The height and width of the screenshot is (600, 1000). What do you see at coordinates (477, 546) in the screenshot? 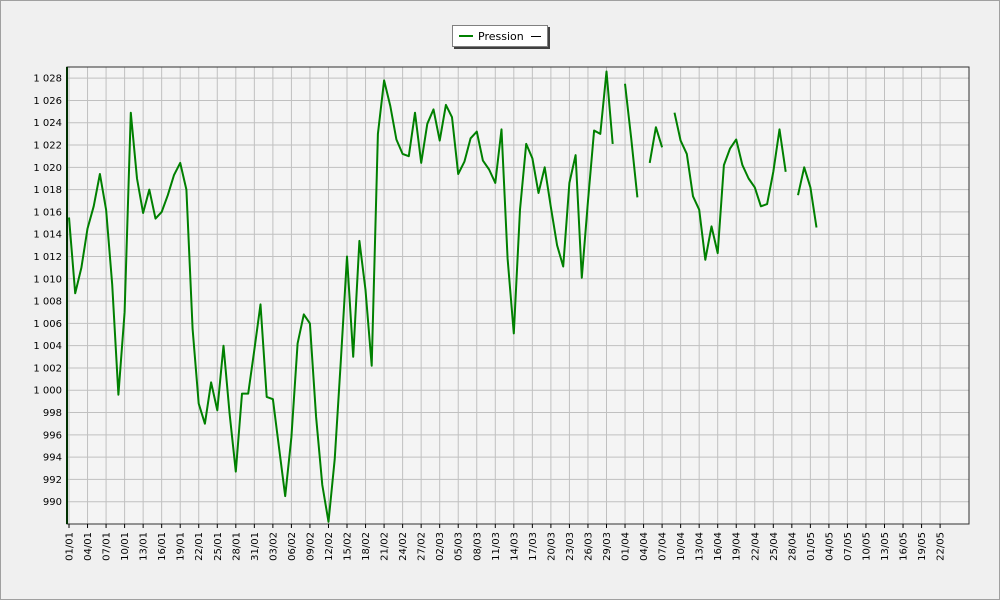
I see `x-tick-label: 08/03` at bounding box center [477, 546].